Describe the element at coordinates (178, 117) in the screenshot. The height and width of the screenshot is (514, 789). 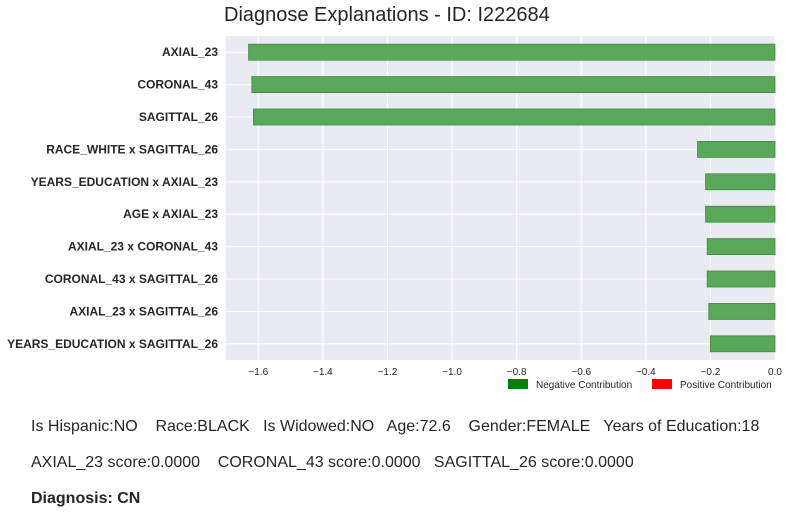
I see `category-label: SAGITTAL_26` at that location.